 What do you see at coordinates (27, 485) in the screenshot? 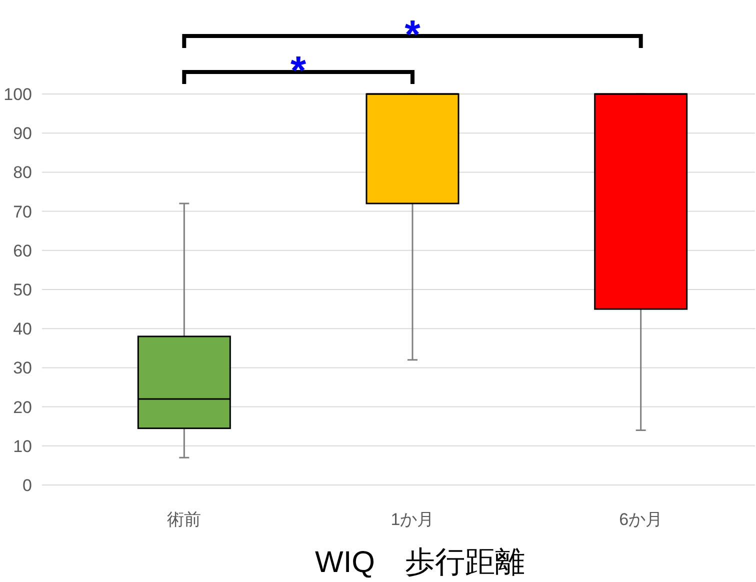
I see `y-tick-label: 0` at bounding box center [27, 485].